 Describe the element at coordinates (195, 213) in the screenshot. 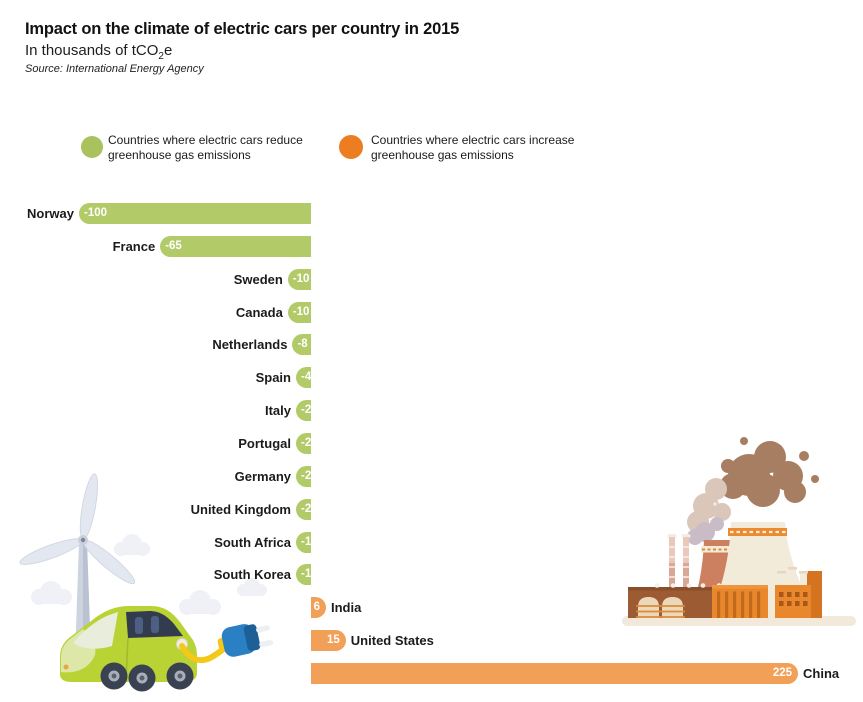

I see `bar-norway: -100` at that location.